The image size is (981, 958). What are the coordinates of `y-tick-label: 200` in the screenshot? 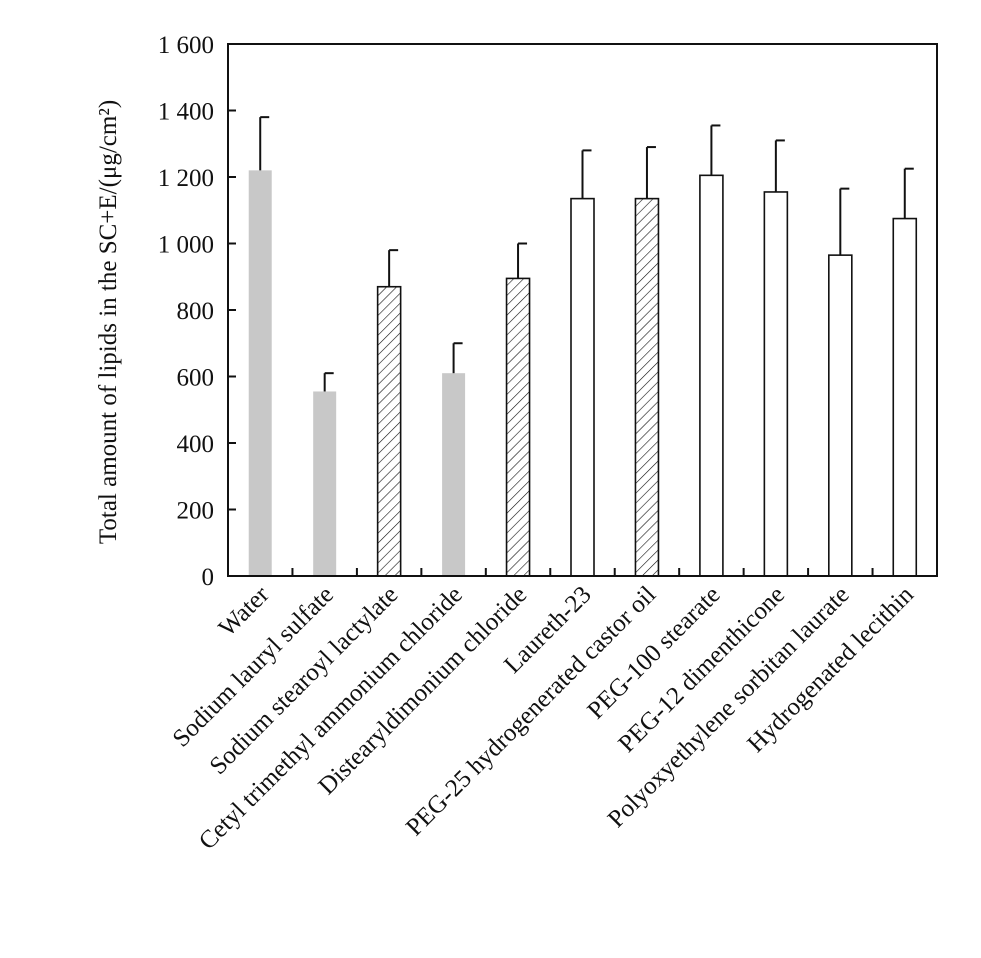 It's located at (196, 511).